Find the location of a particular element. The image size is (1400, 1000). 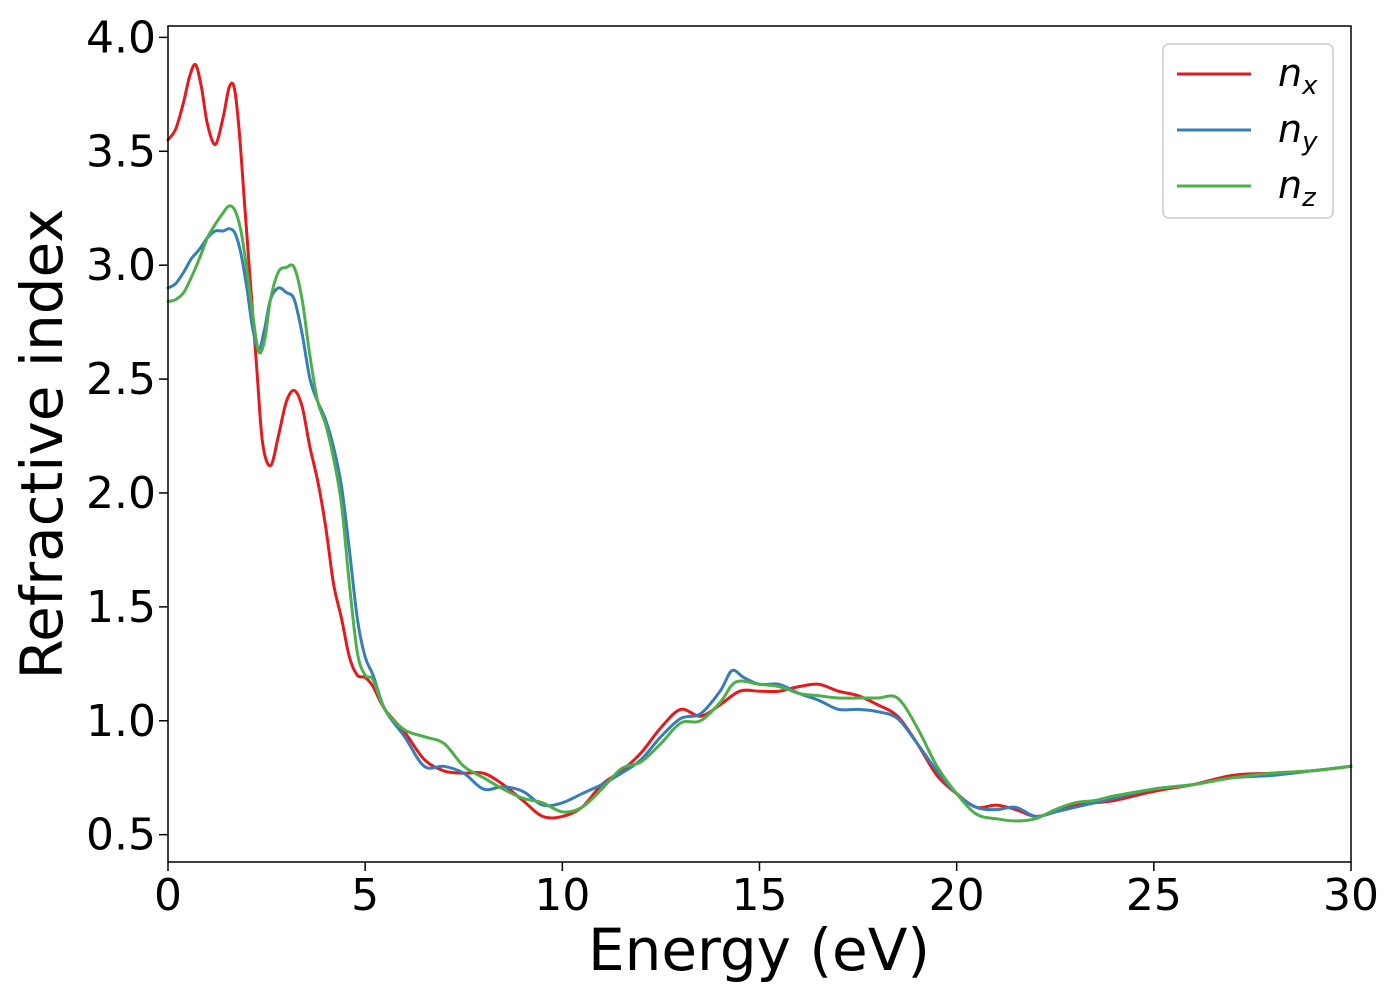

x-axis: 0 5 10 15 20 25 30 is located at coordinates (766, 891).